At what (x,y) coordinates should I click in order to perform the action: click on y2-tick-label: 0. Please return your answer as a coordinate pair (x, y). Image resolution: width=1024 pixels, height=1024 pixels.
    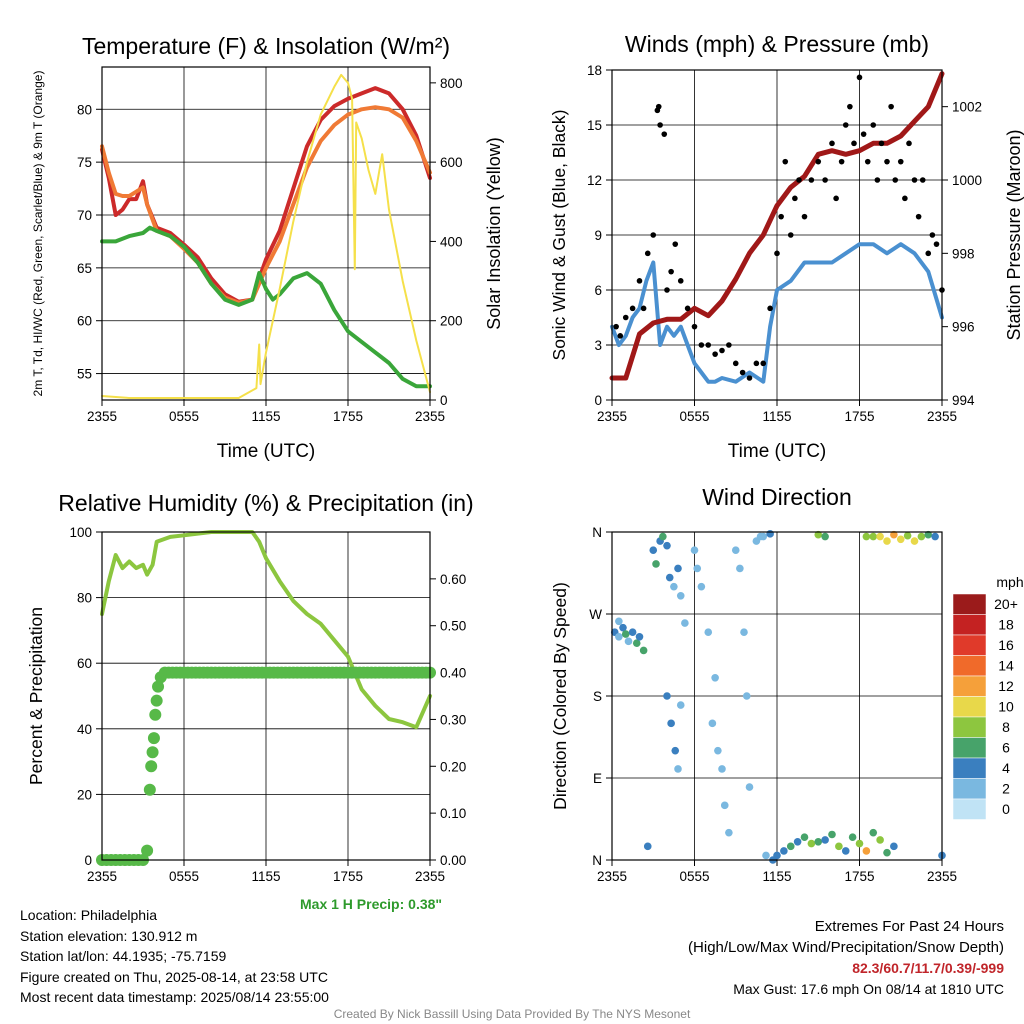
    Looking at the image, I should click on (444, 400).